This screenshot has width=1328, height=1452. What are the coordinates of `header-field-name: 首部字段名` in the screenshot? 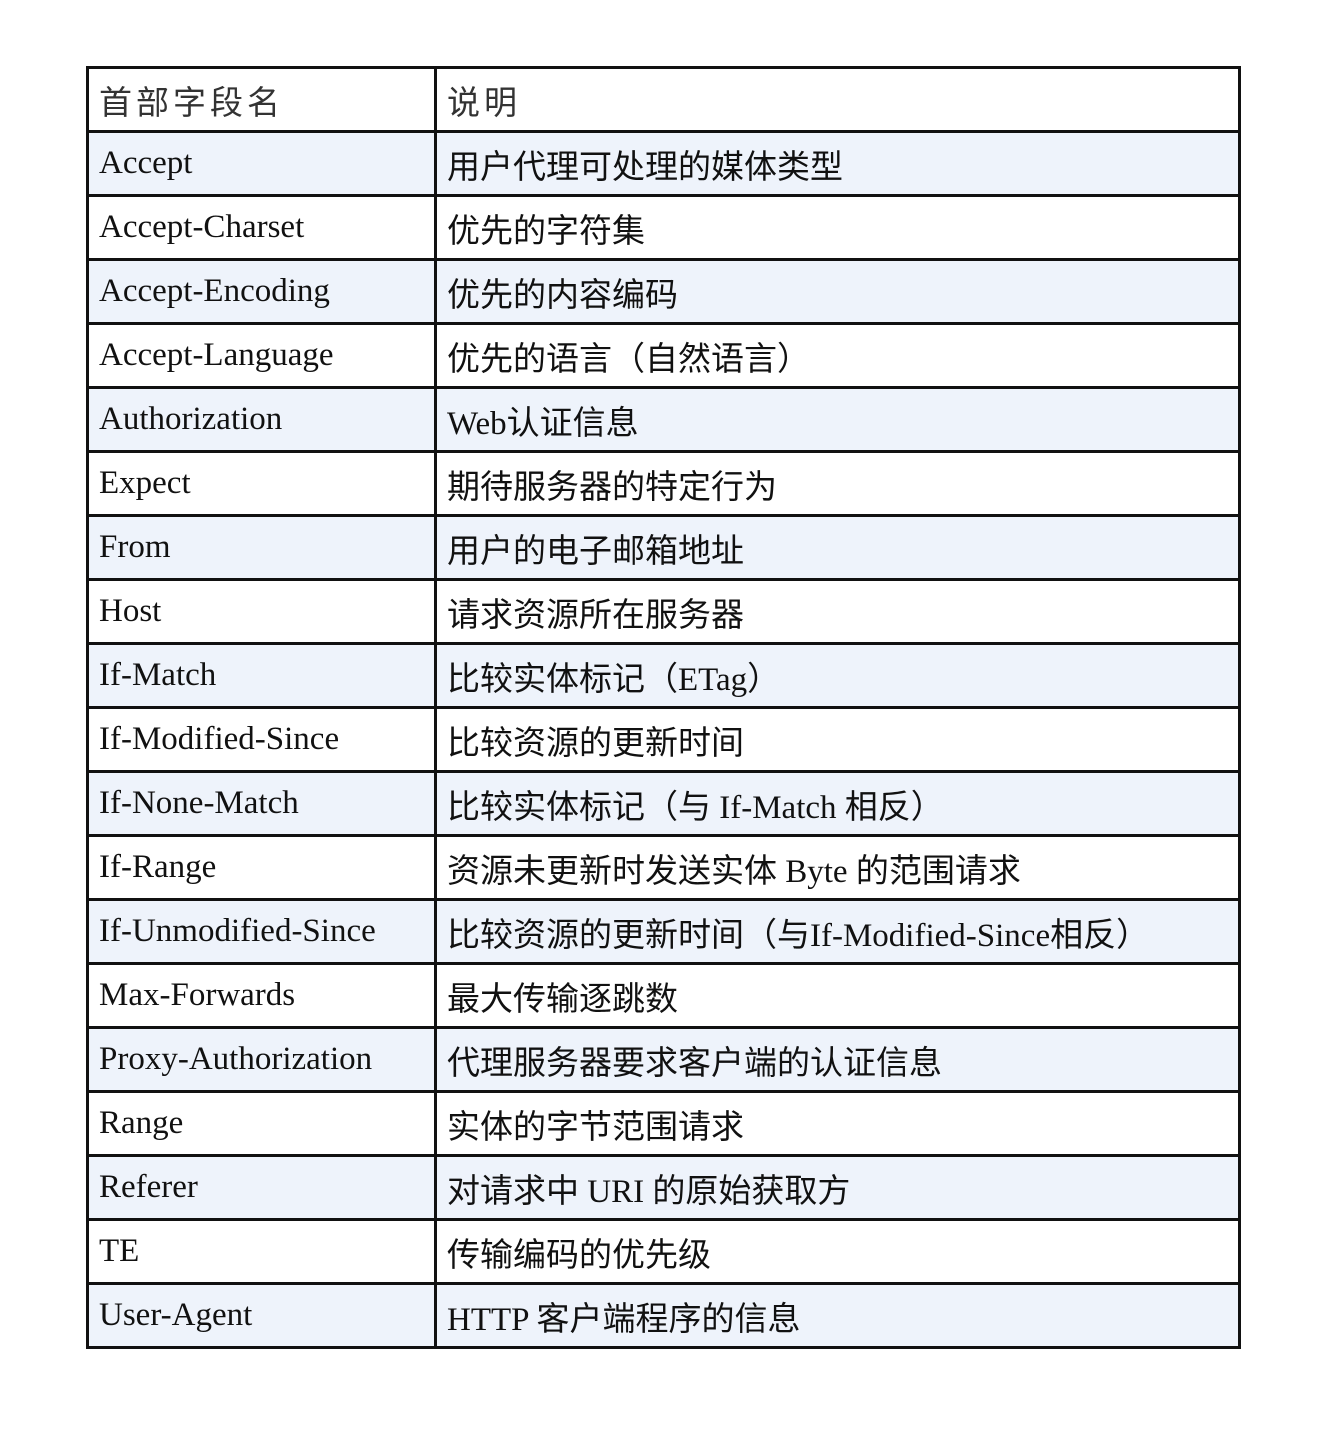 It's located at (261, 99).